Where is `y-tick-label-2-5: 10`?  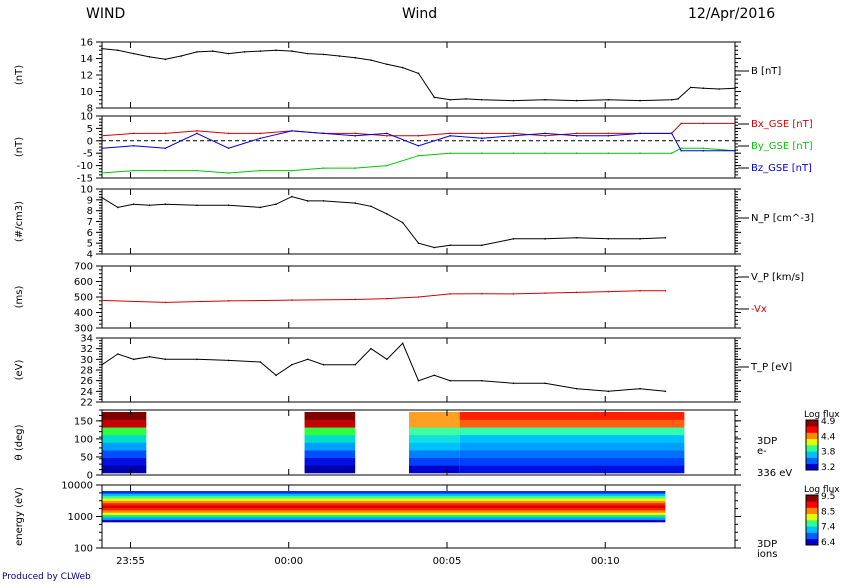
y-tick-label-2-5: 10 is located at coordinates (86, 117).